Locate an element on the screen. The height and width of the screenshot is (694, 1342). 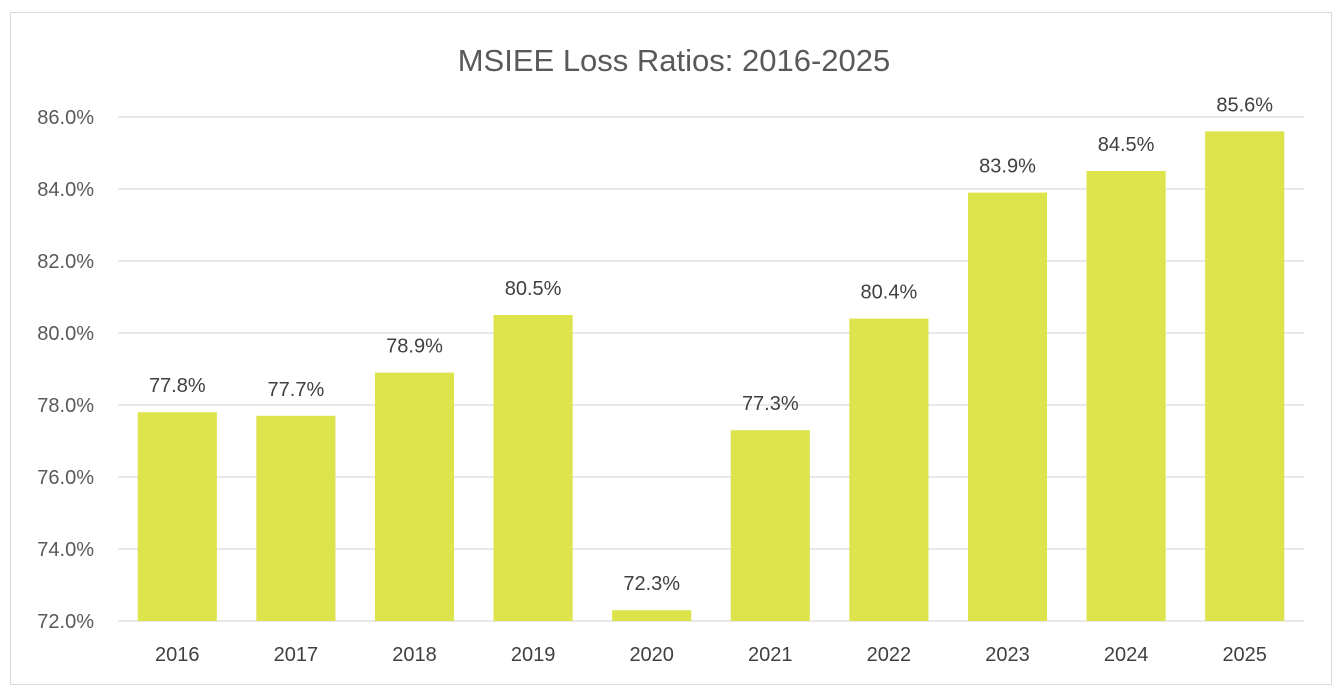
x-tick-label-2025: 2025 is located at coordinates (1244, 655).